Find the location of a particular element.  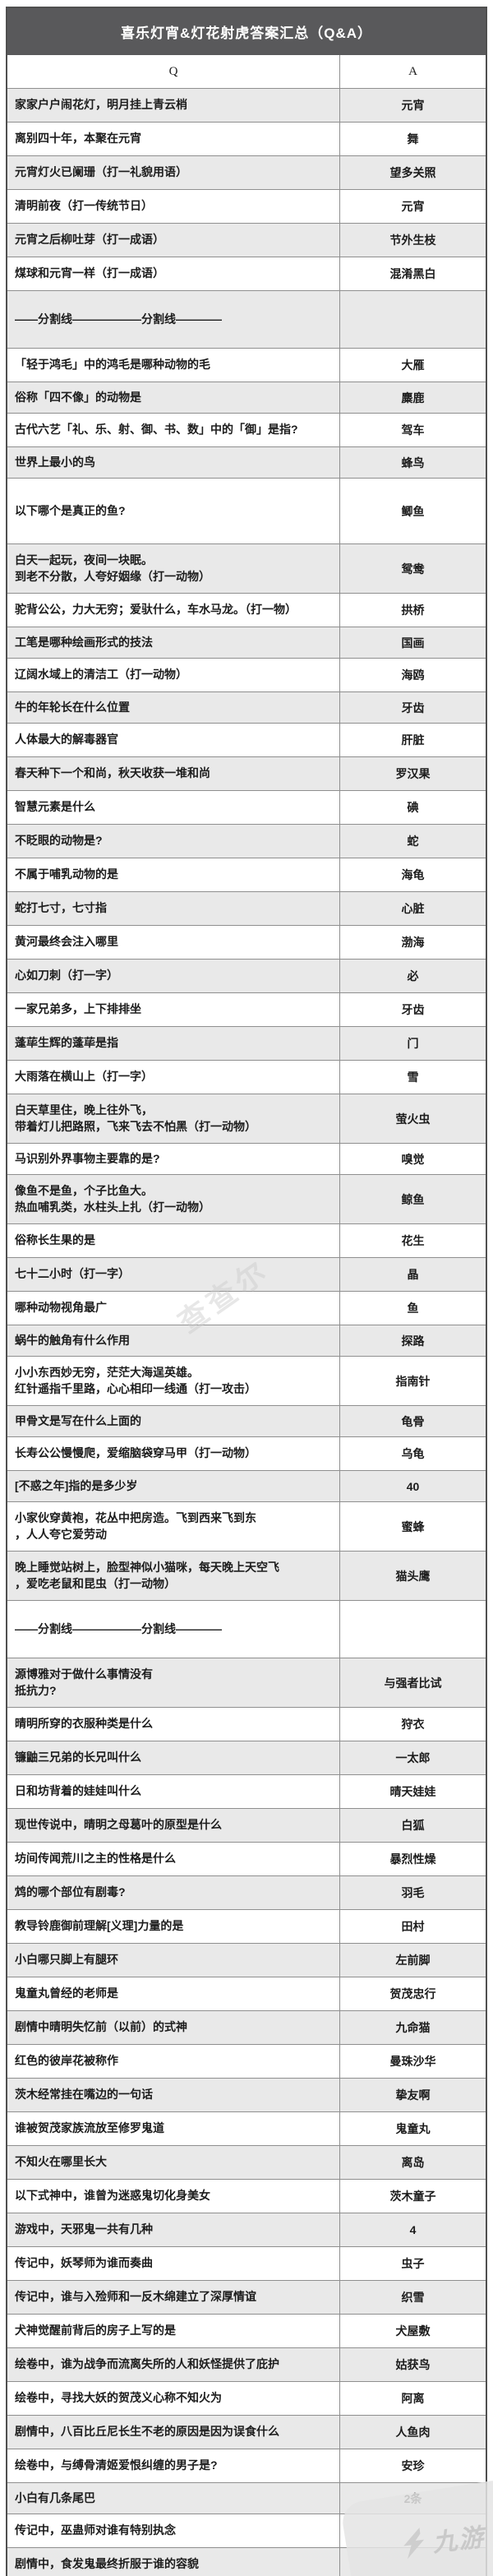

question-cell: 镰鼬三兄弟的长兄叫什么 is located at coordinates (173, 1757).